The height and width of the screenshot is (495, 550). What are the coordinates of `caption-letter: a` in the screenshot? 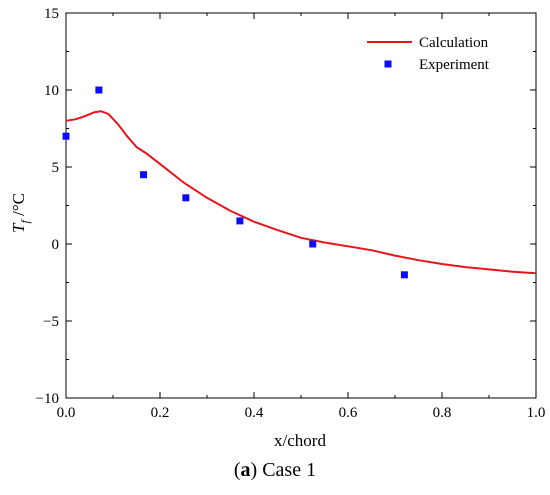 It's located at (245, 470).